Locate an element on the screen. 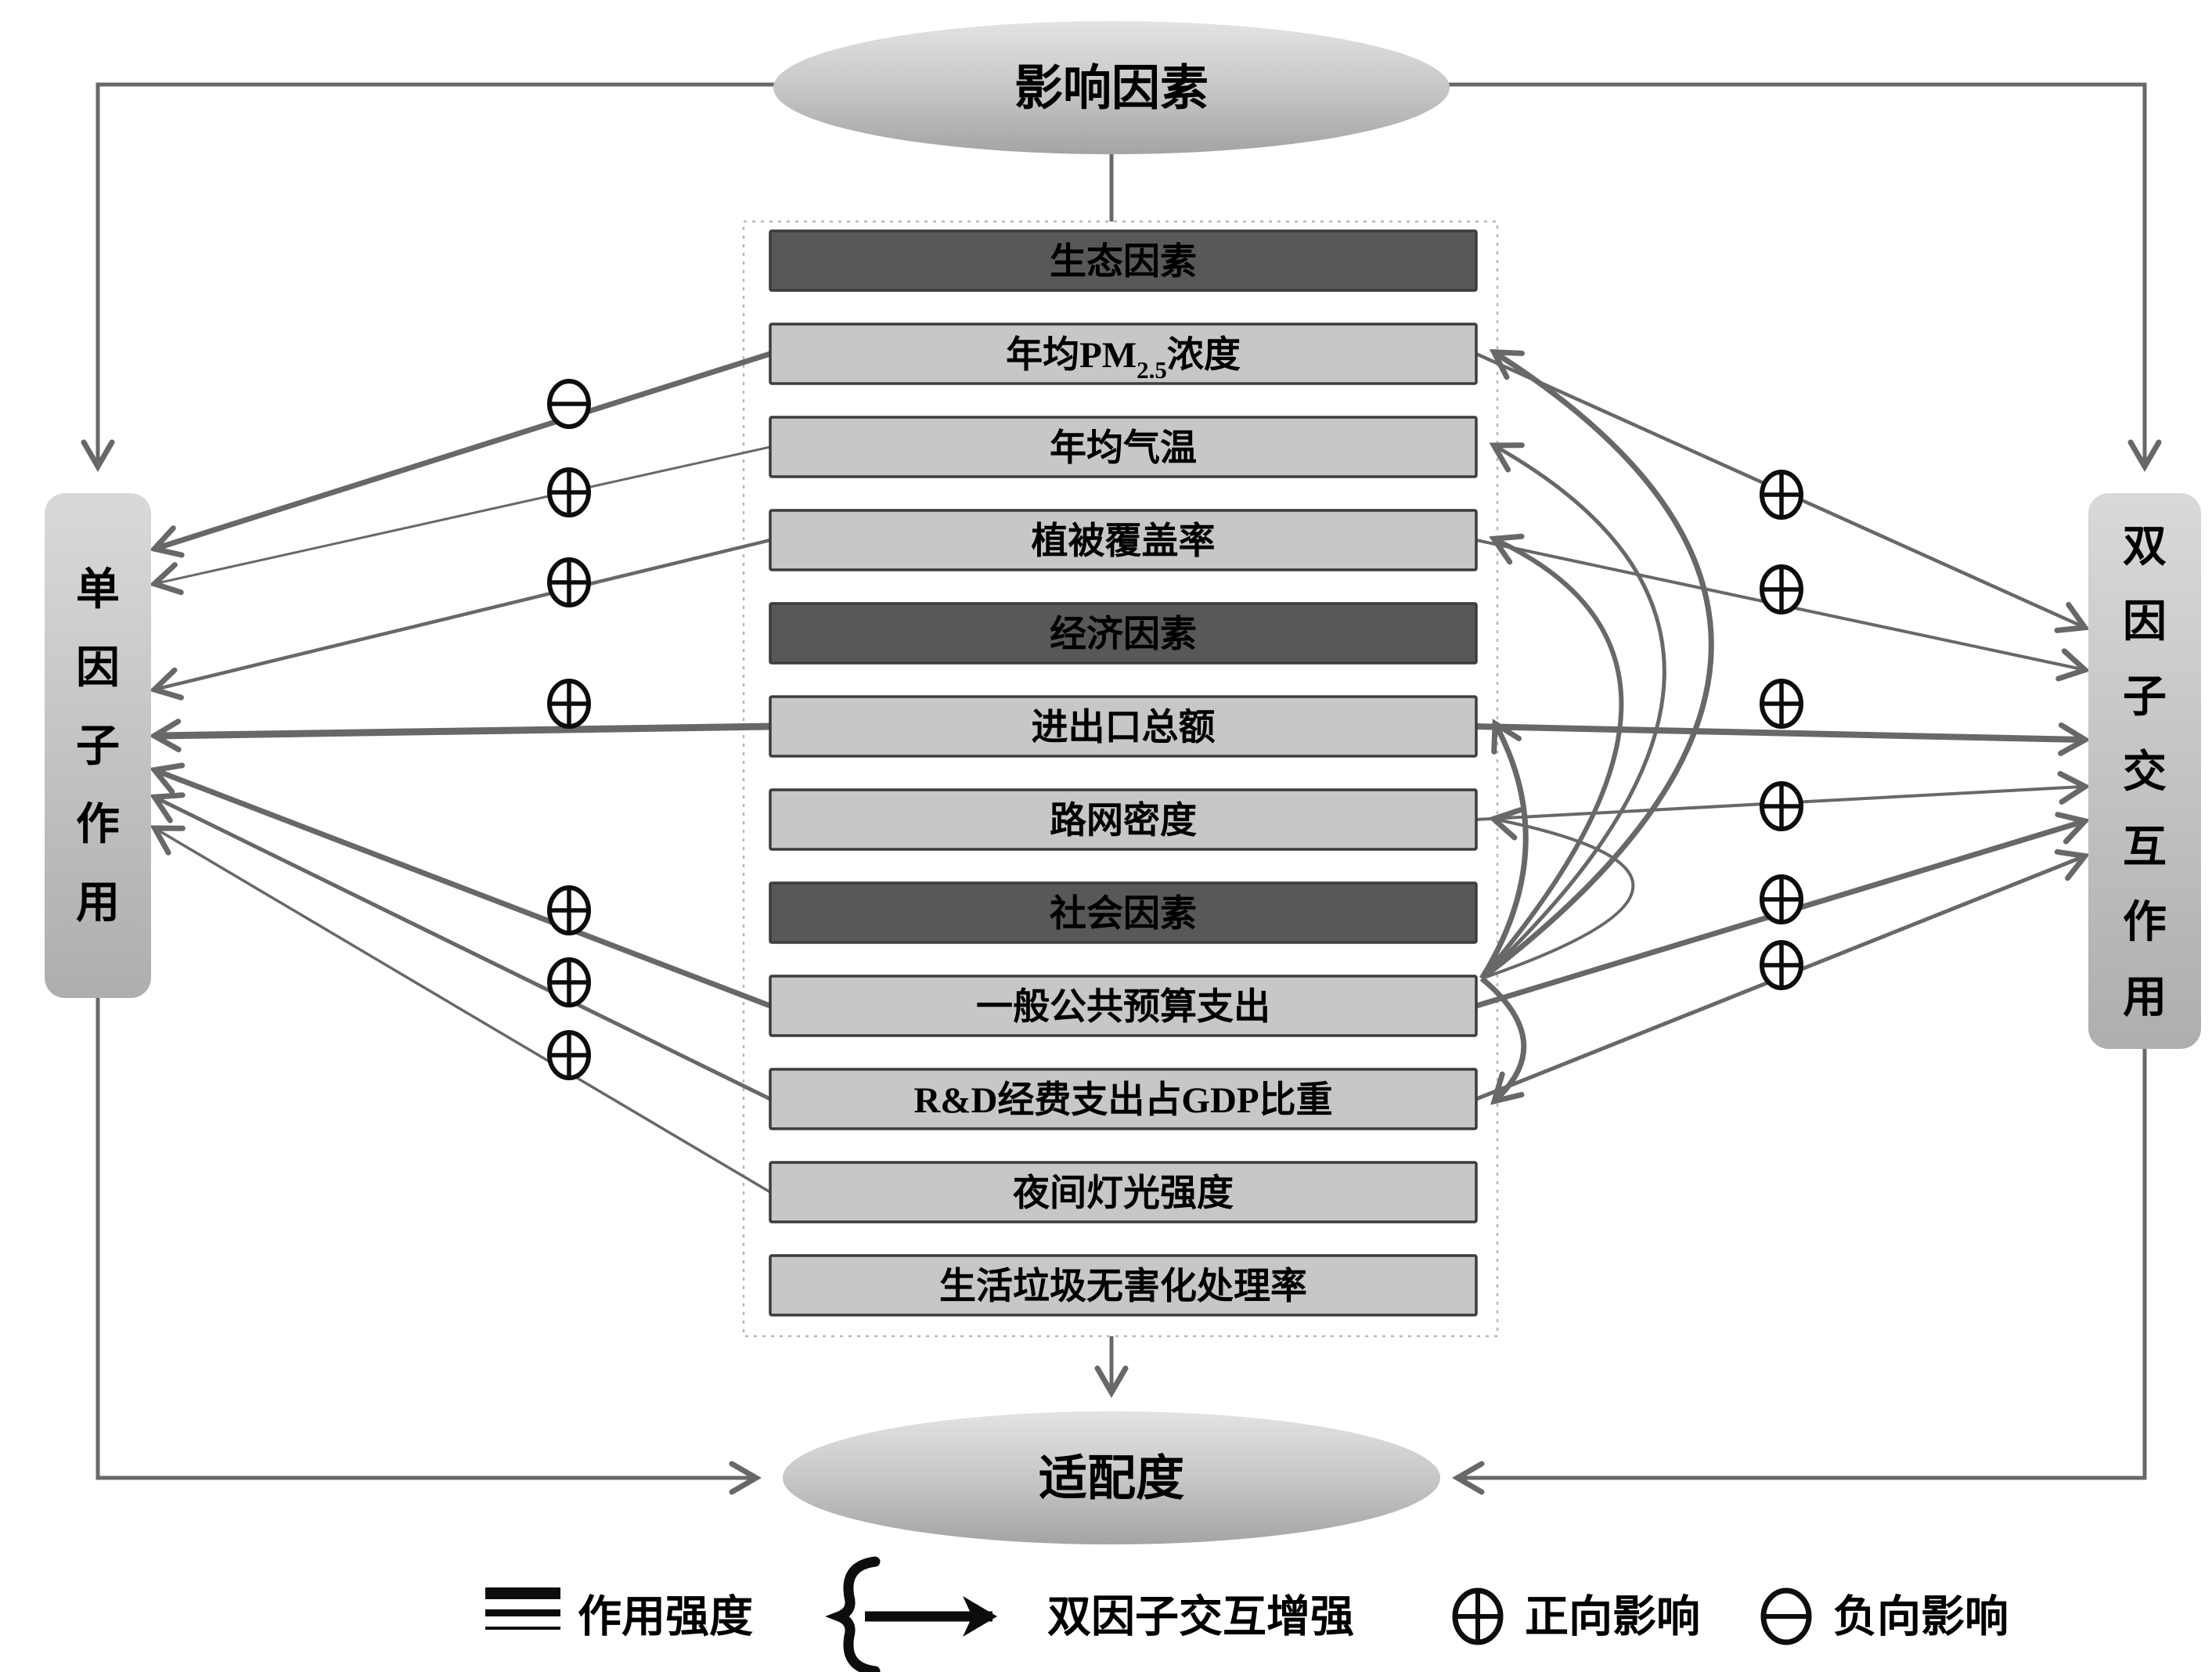 The height and width of the screenshot is (1672, 2212). vertical-label-char: 双 is located at coordinates (2145, 547).